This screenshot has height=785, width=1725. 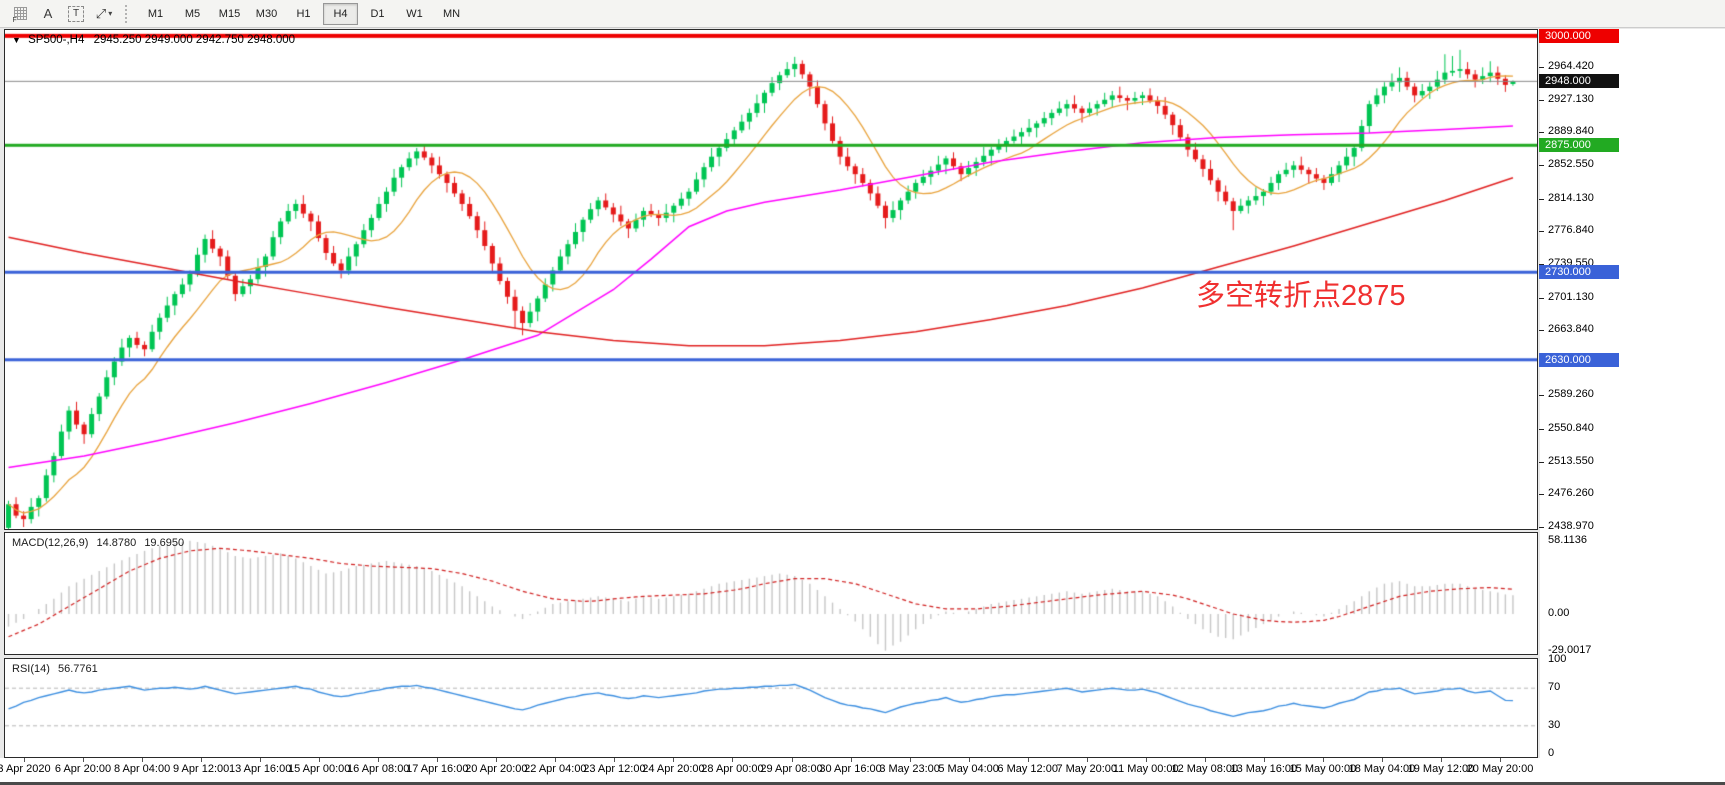 I want to click on price-badge: 2630.000, so click(x=1579, y=359).